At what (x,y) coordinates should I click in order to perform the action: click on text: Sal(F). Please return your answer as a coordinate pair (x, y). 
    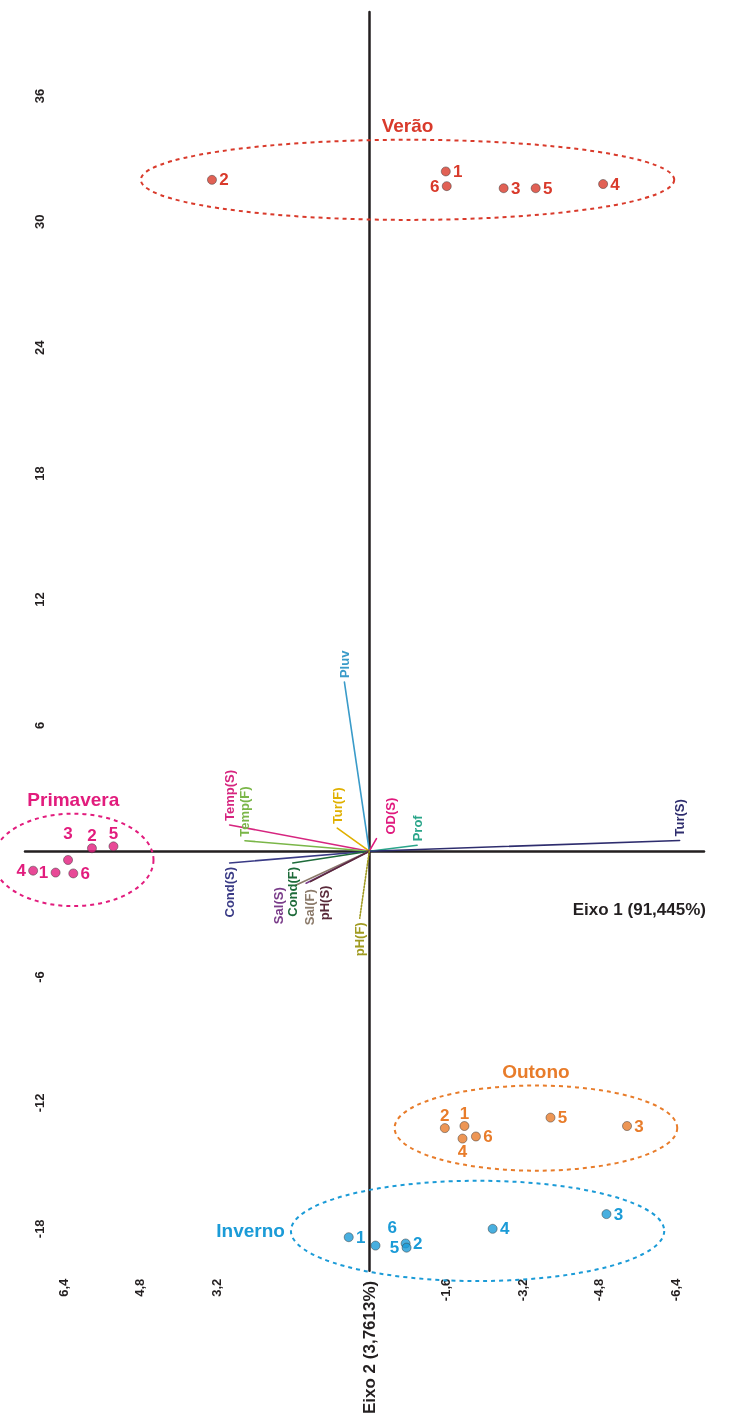
    Looking at the image, I should click on (310, 907).